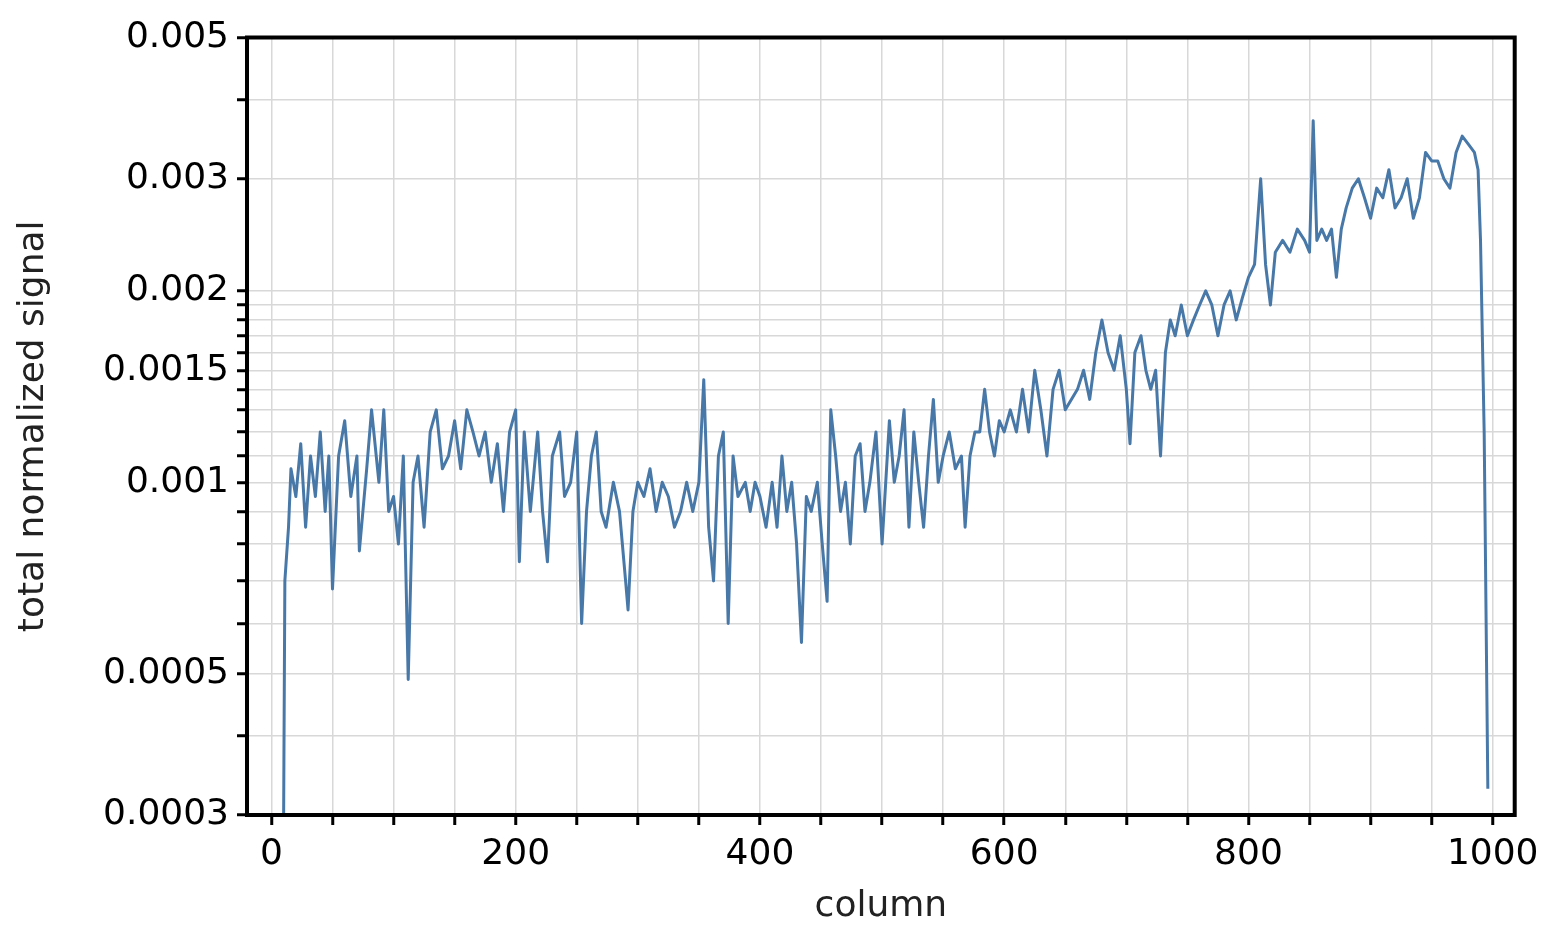 The width and height of the screenshot is (1555, 940). Describe the element at coordinates (1248, 851) in the screenshot. I see `x-tick-label: 800` at that location.